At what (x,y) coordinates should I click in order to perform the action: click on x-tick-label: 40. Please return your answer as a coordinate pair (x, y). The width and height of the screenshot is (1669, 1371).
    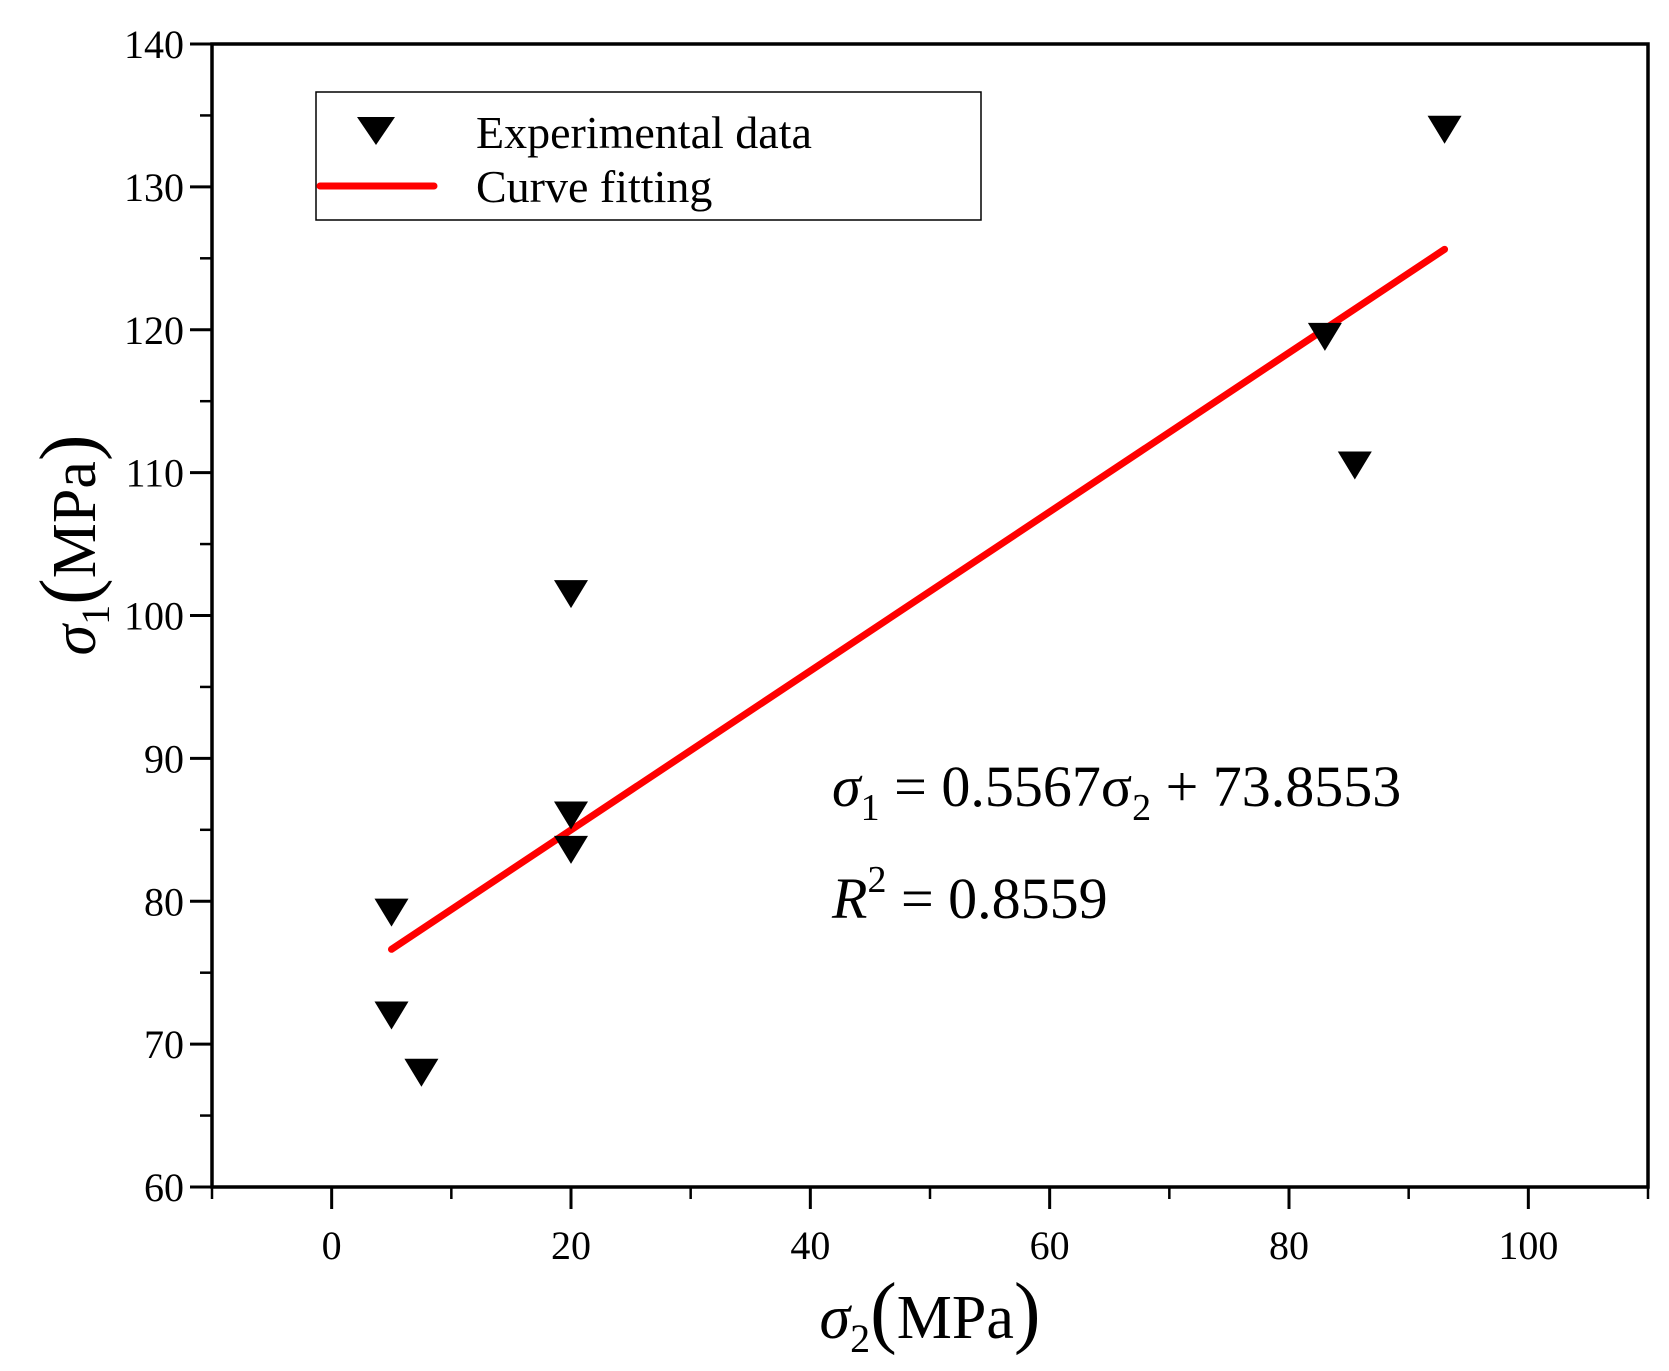
    Looking at the image, I should click on (810, 1245).